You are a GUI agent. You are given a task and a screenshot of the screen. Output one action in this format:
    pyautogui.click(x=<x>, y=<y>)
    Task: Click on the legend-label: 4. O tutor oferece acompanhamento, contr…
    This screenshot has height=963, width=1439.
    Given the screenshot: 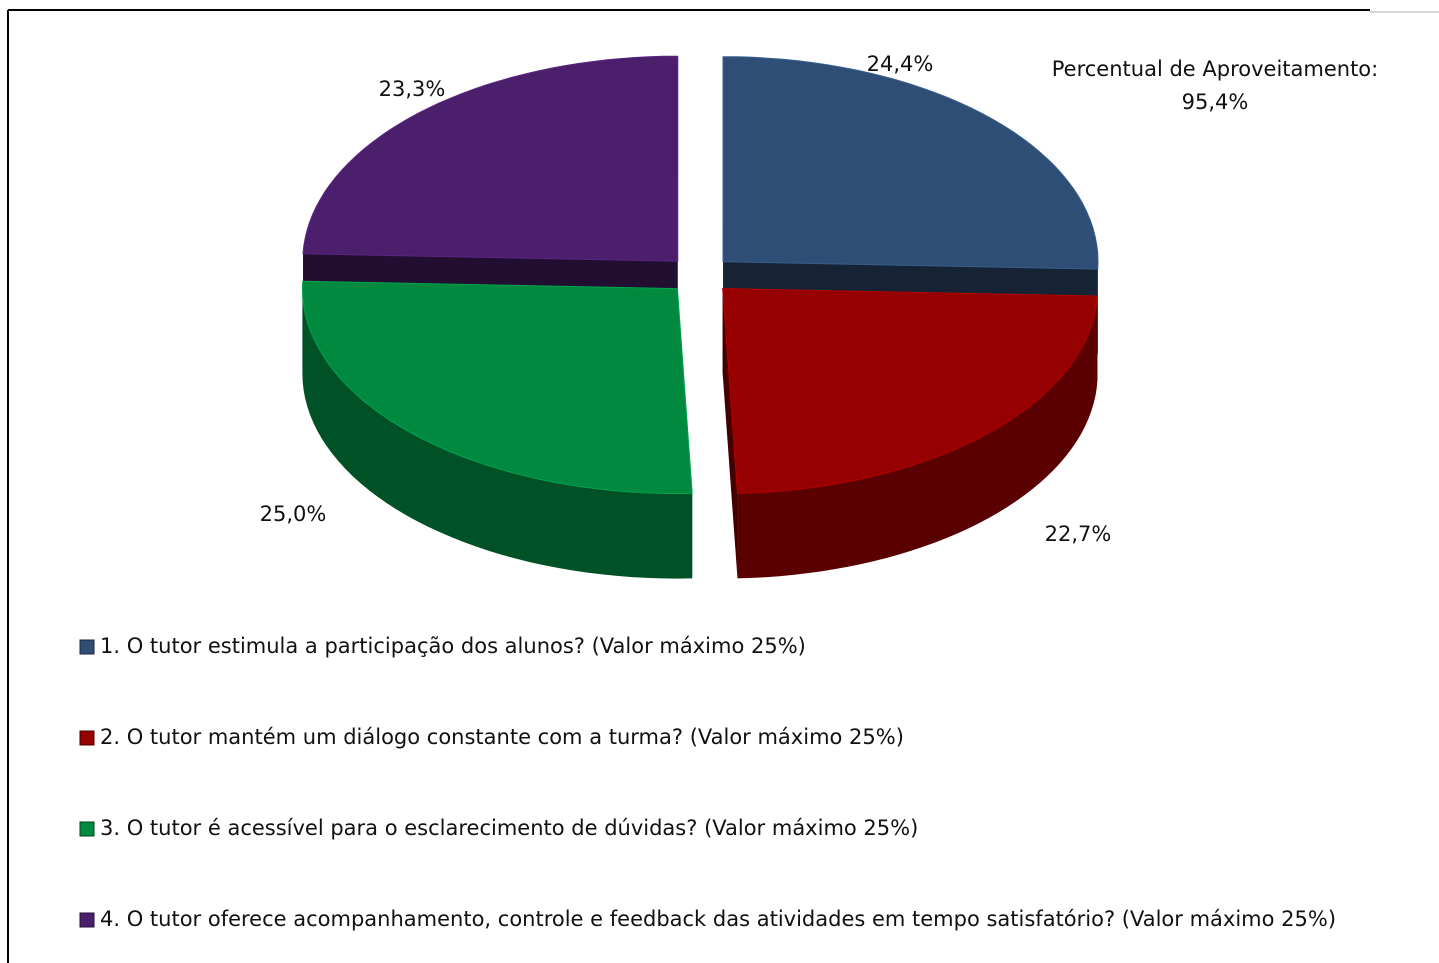 What is the action you would take?
    pyautogui.click(x=718, y=919)
    